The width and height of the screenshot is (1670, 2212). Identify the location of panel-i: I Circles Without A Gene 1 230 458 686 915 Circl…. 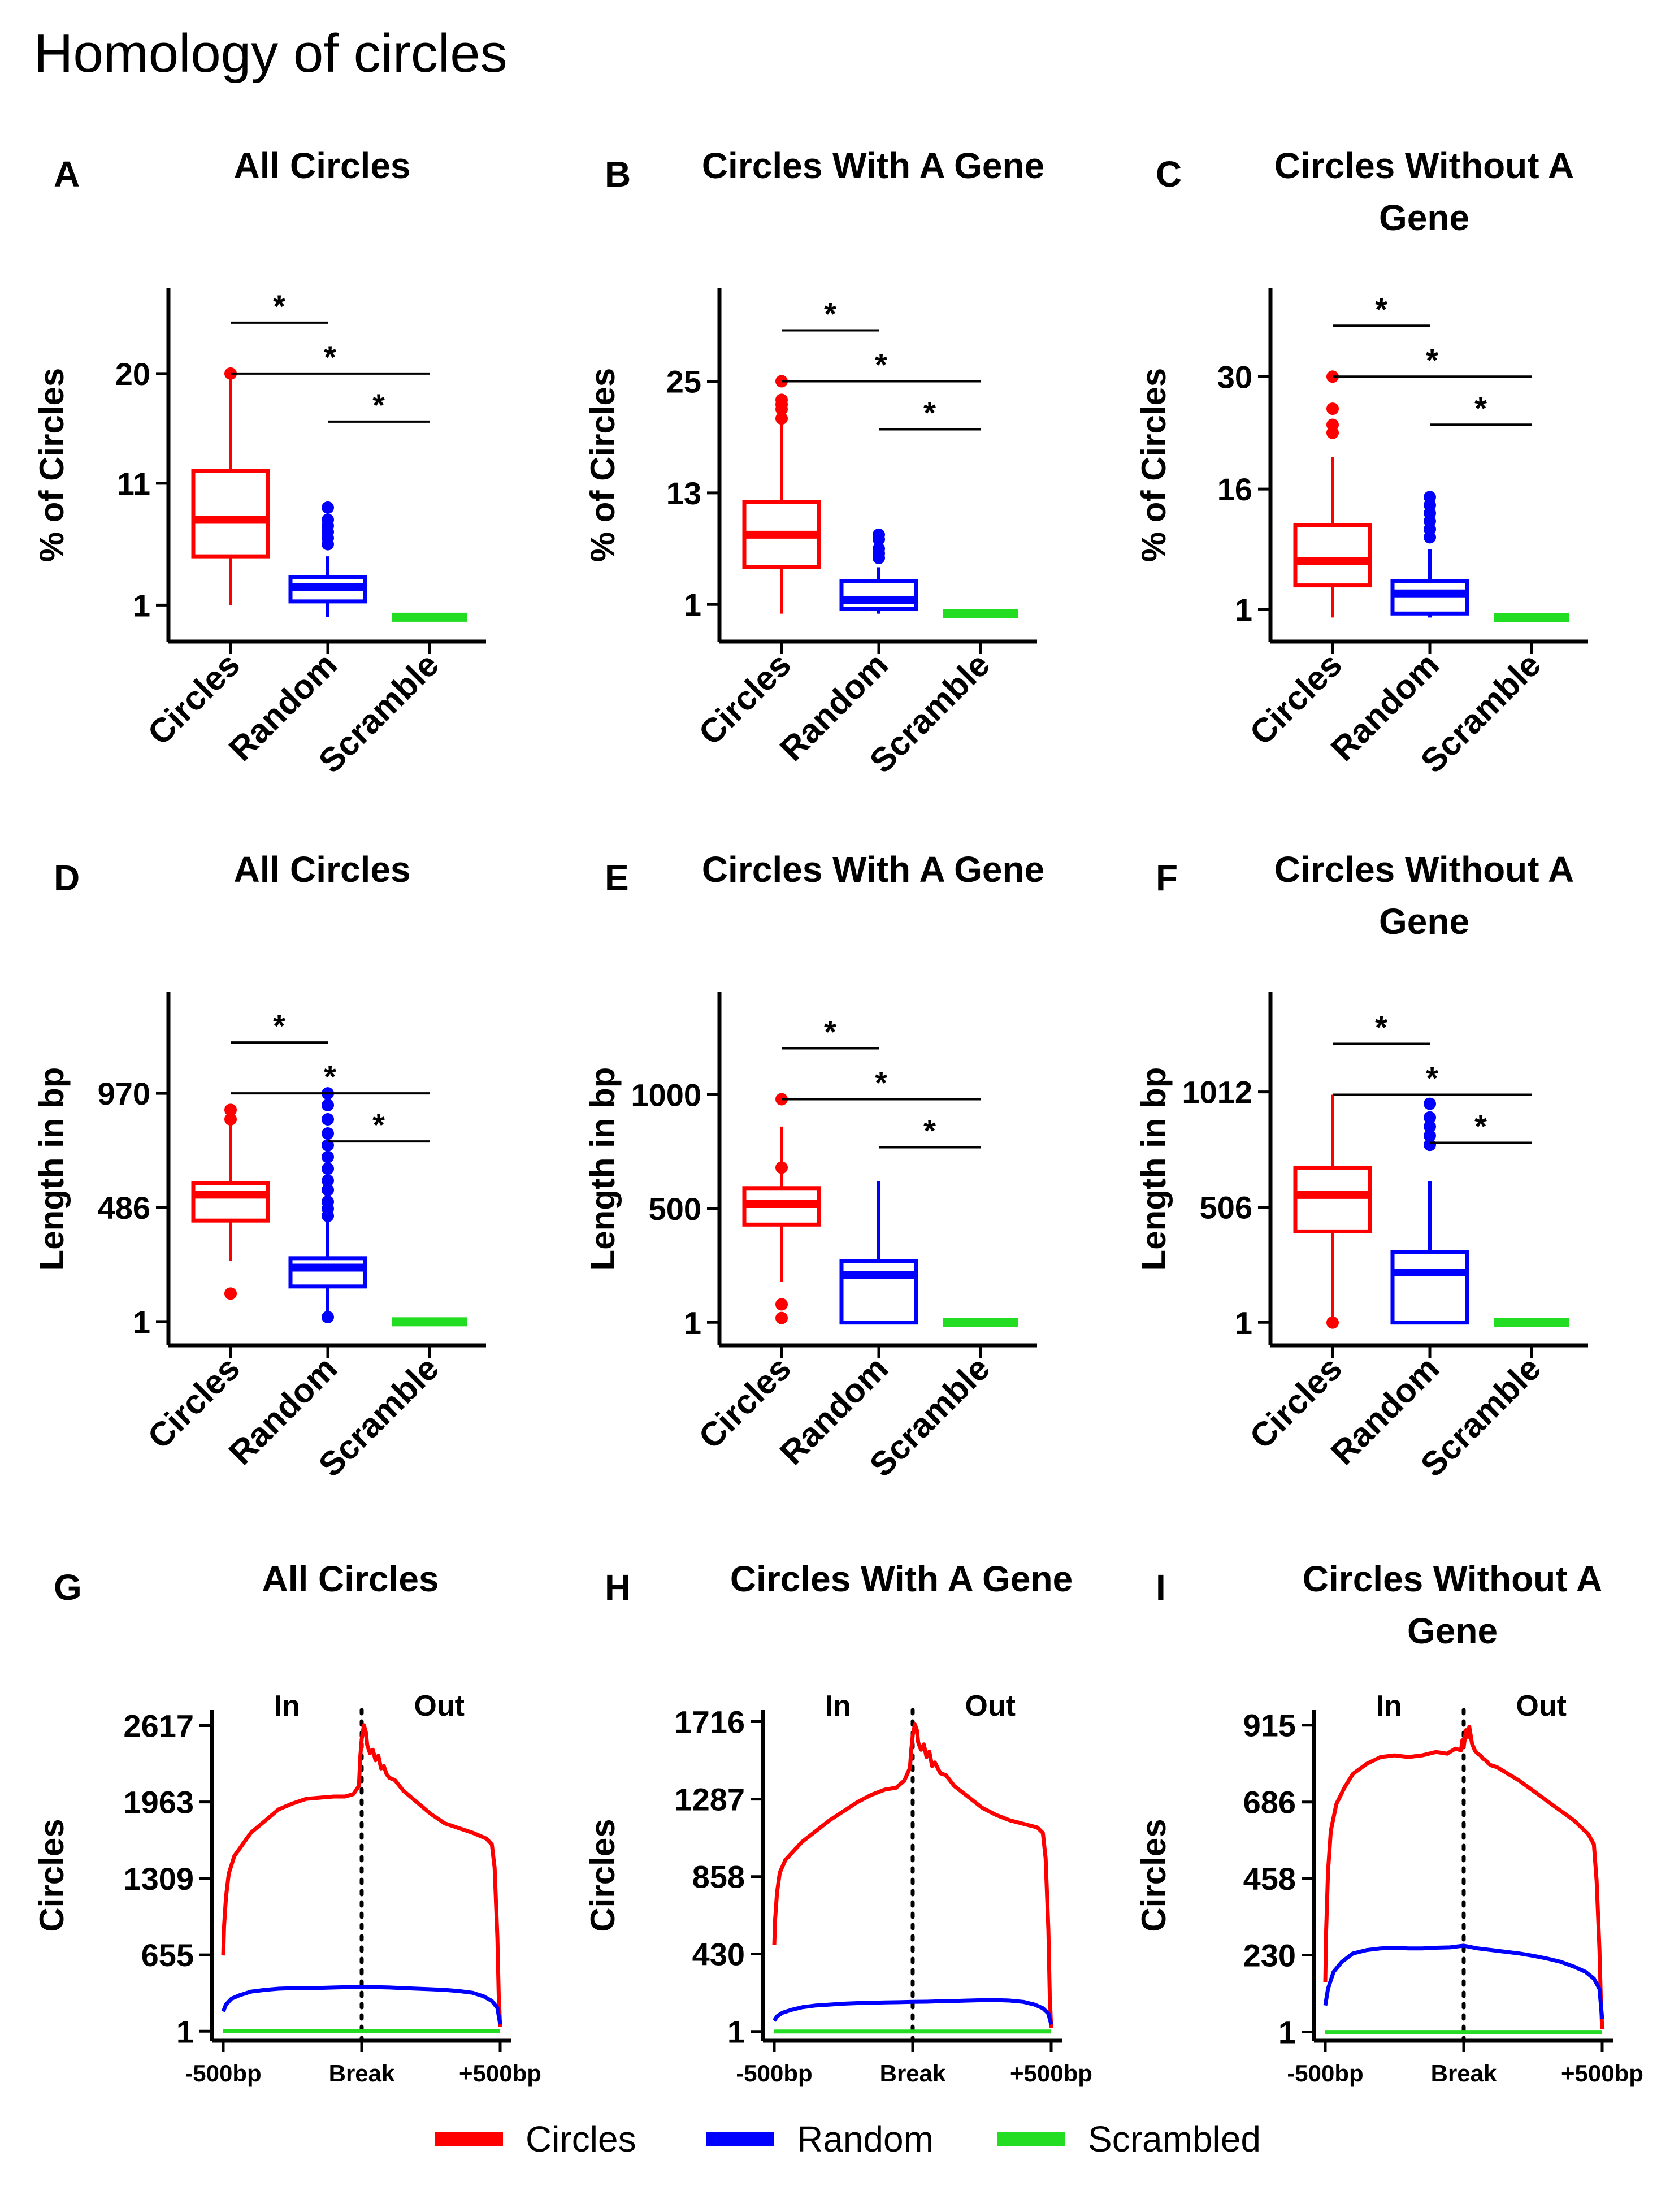
(1389, 1823).